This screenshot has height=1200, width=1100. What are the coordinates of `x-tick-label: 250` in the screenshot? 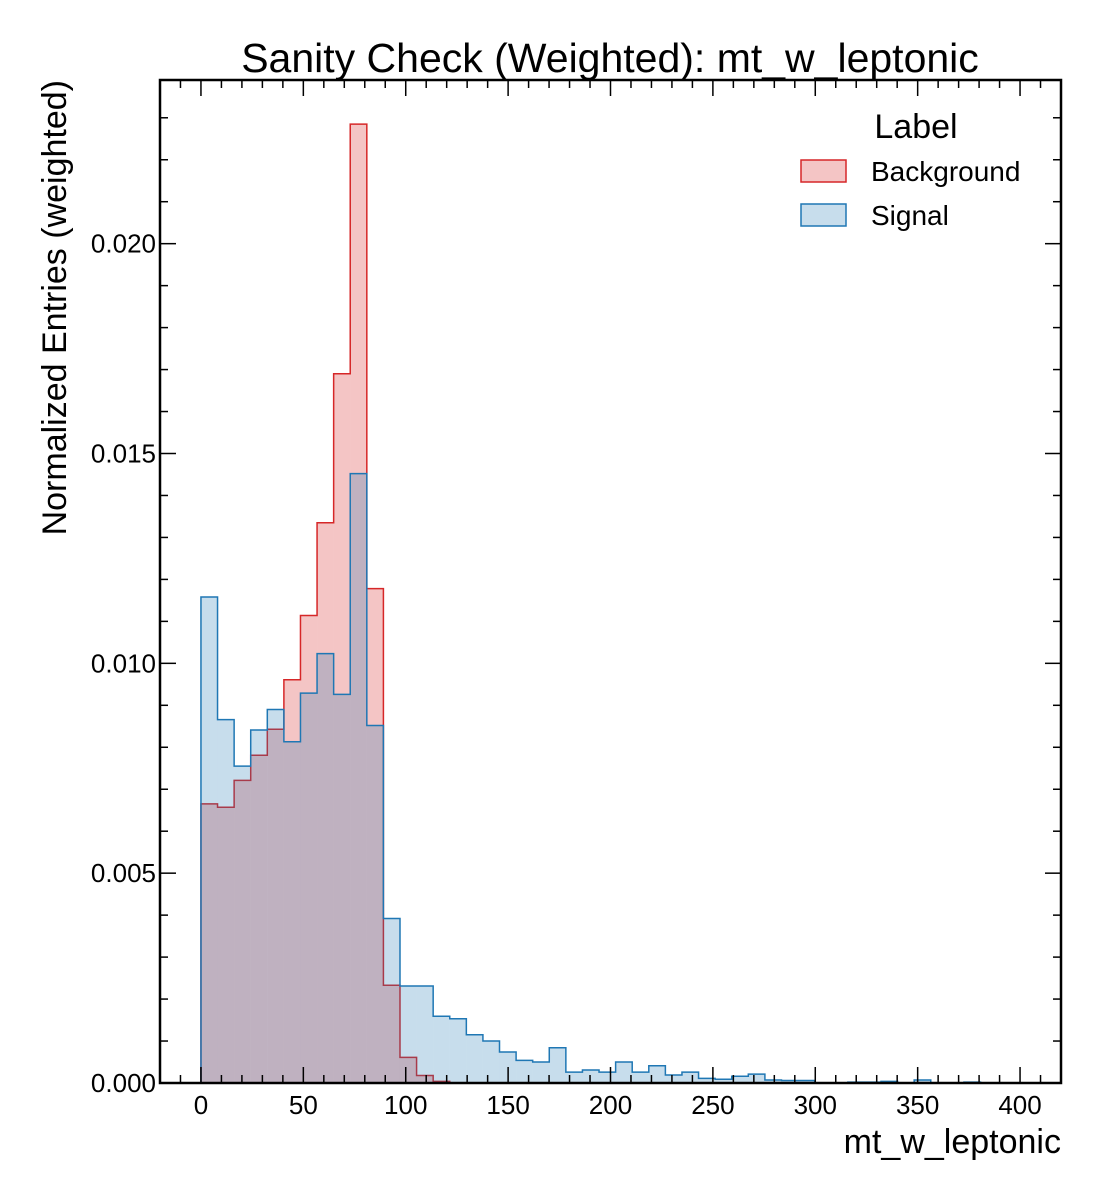 It's located at (712, 1105).